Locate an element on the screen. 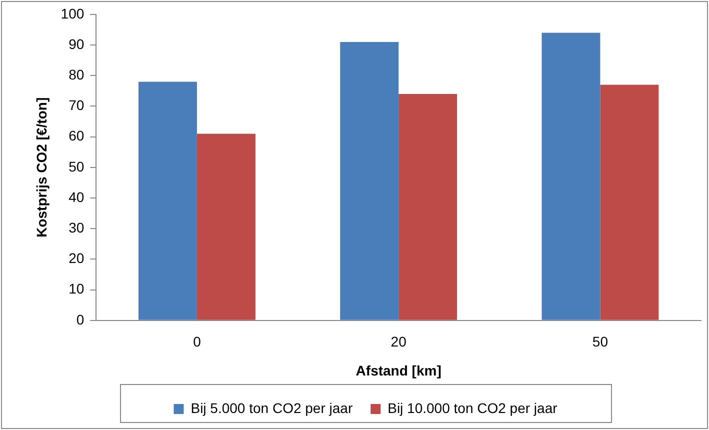  y-tick-label: 80 is located at coordinates (76, 74).